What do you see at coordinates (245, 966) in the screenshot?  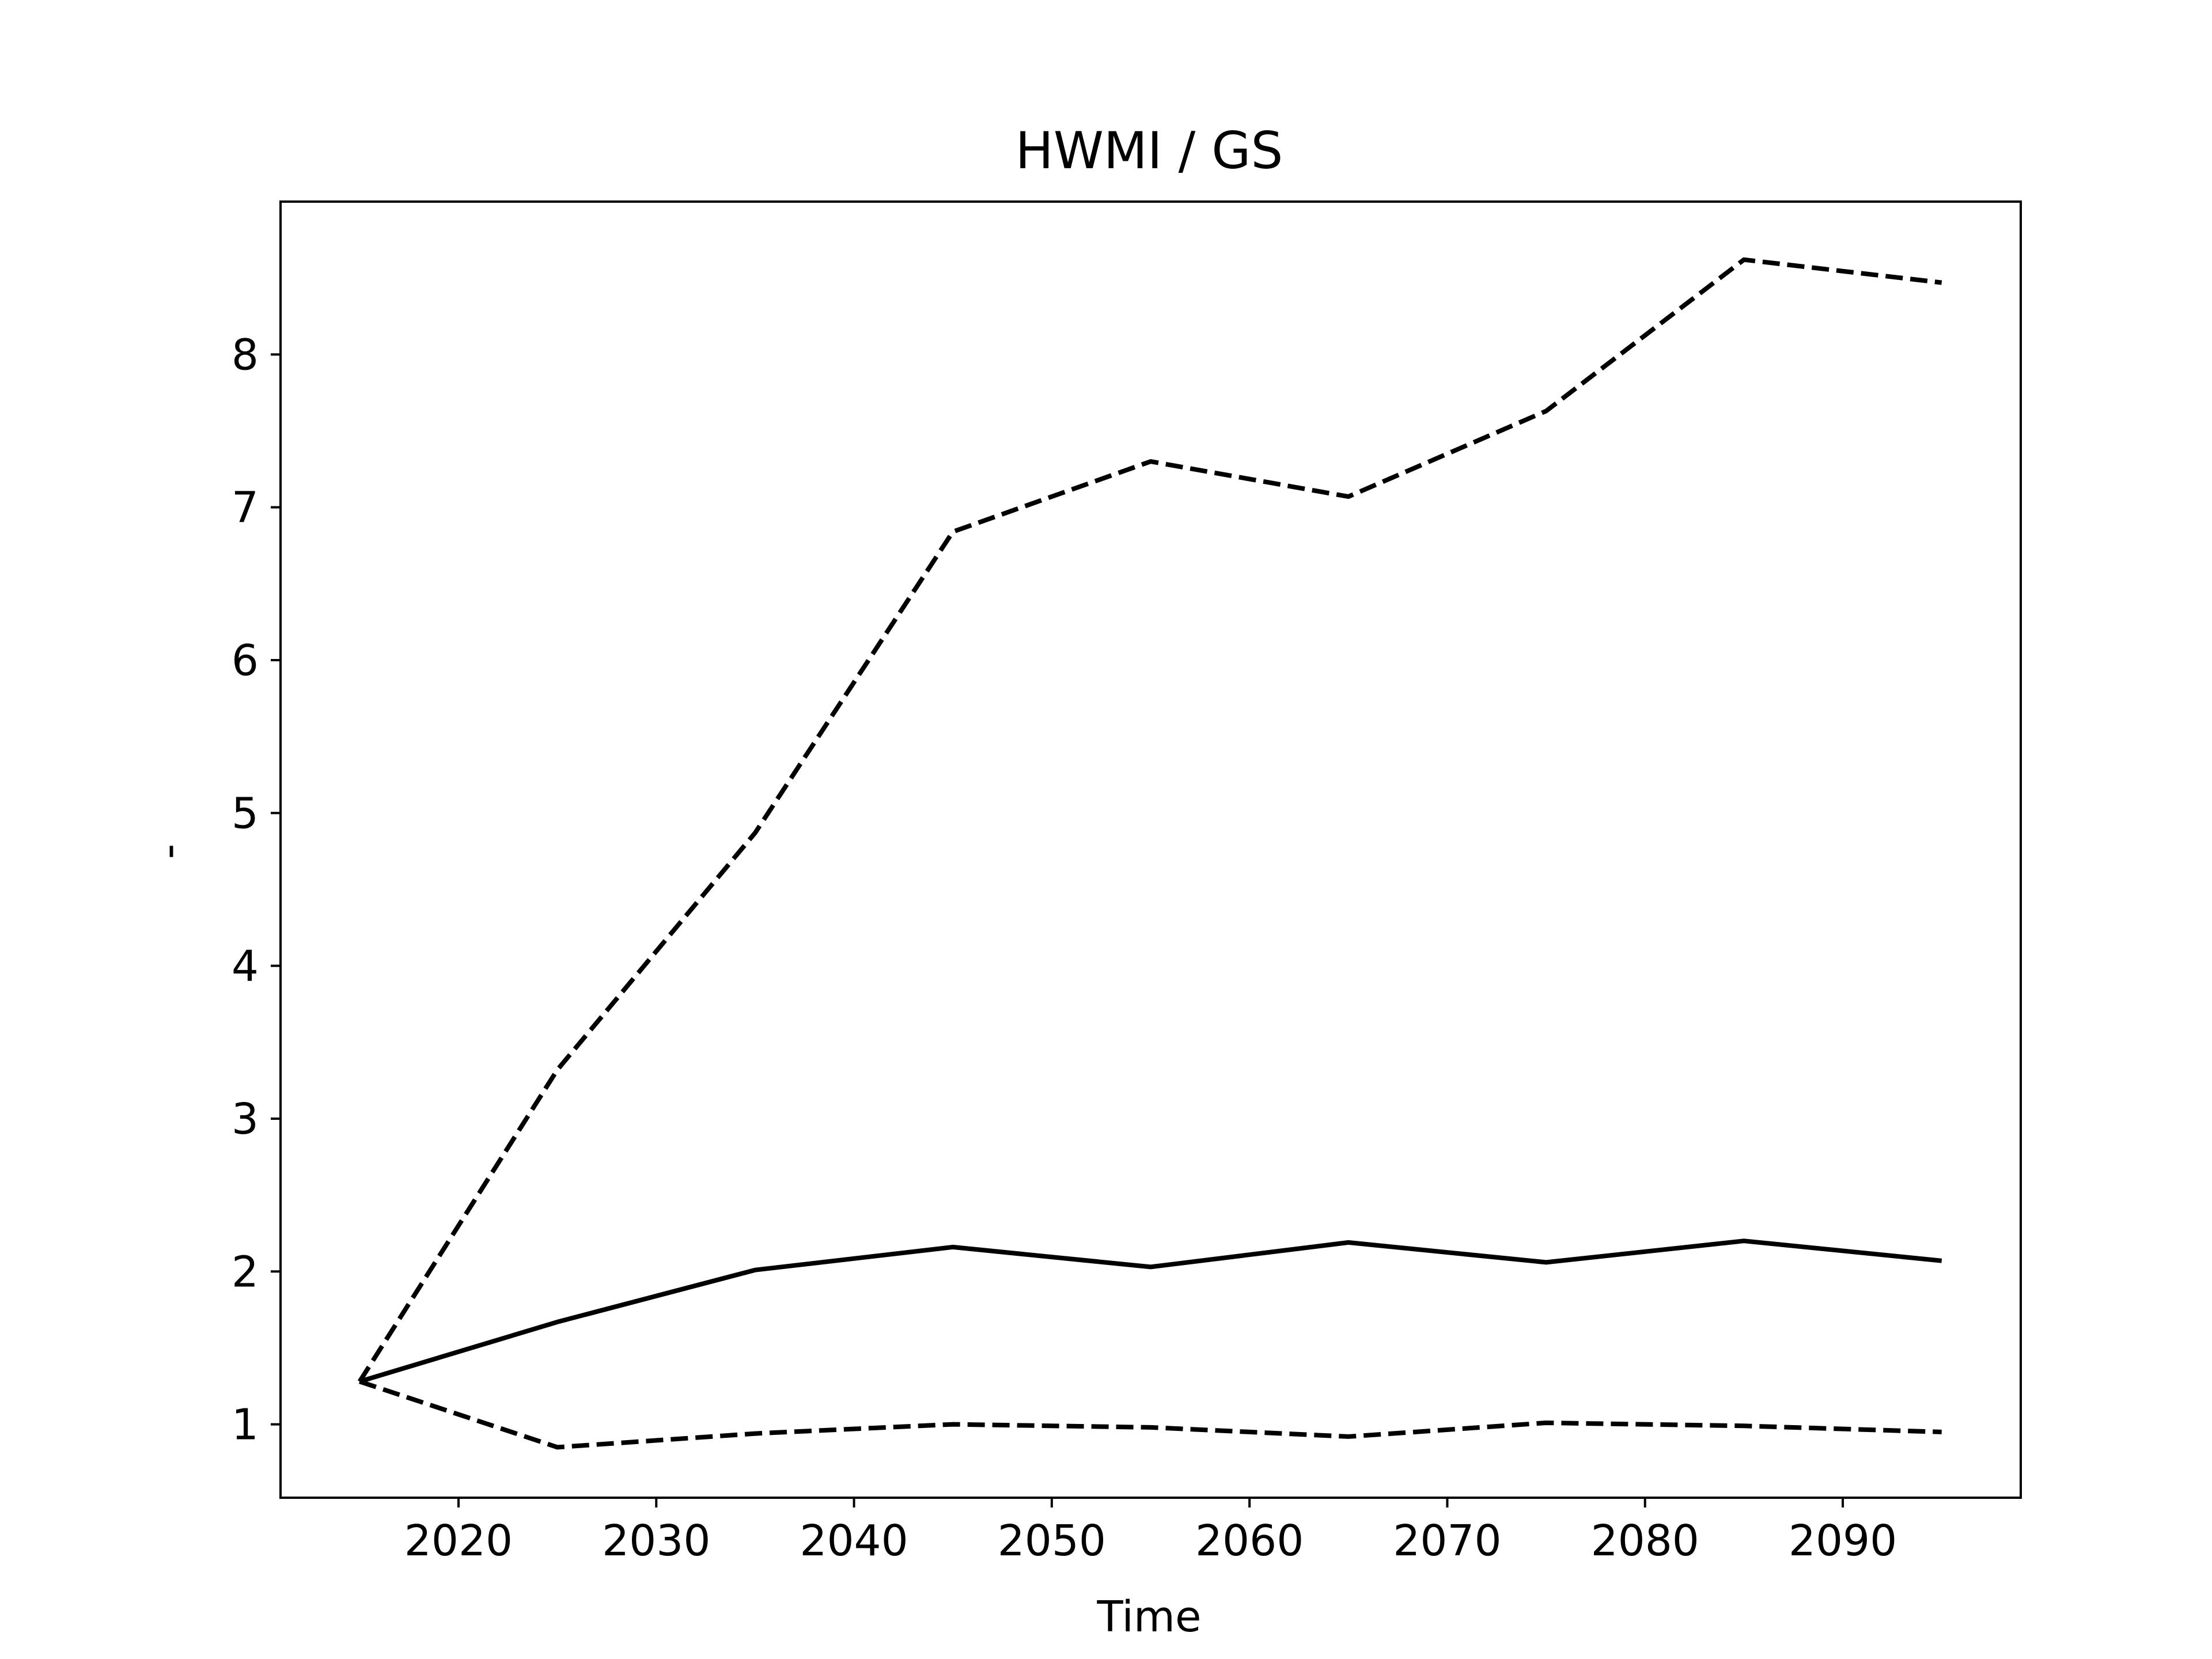 I see `y-tick-label-4: 4` at bounding box center [245, 966].